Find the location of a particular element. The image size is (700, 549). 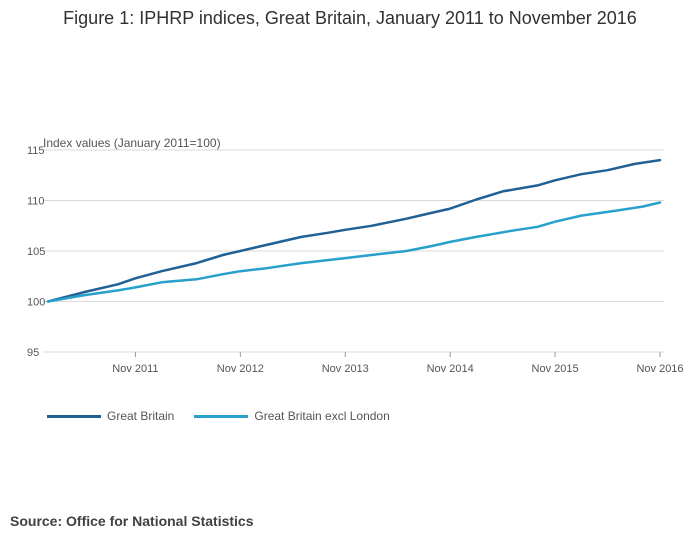

y-tick-label: 105 is located at coordinates (36, 252).